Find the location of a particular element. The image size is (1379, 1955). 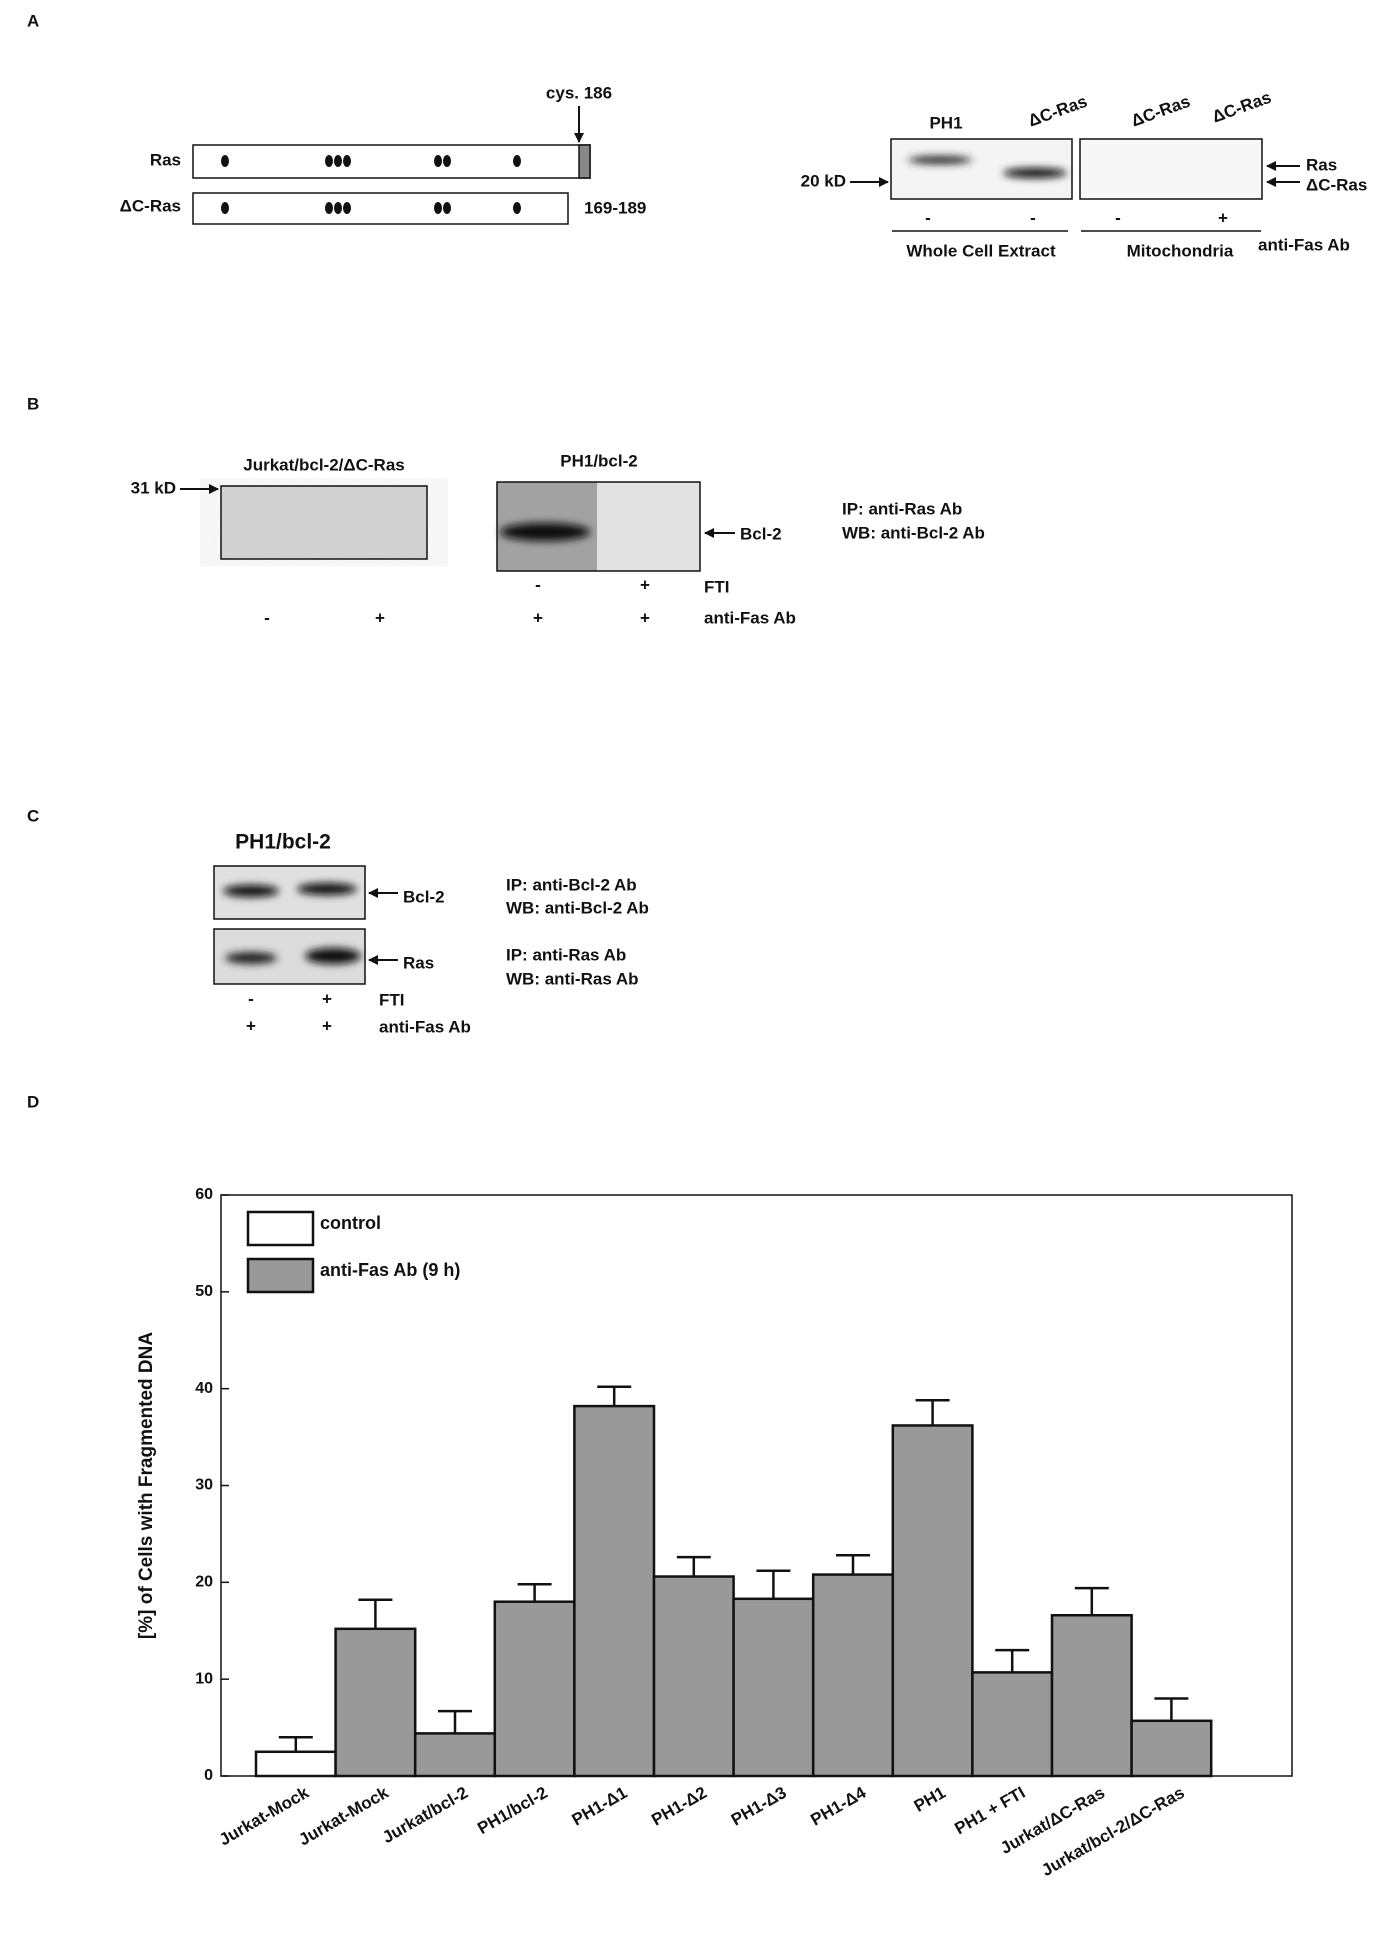

y-tick-label: 40 is located at coordinates (204, 1388).